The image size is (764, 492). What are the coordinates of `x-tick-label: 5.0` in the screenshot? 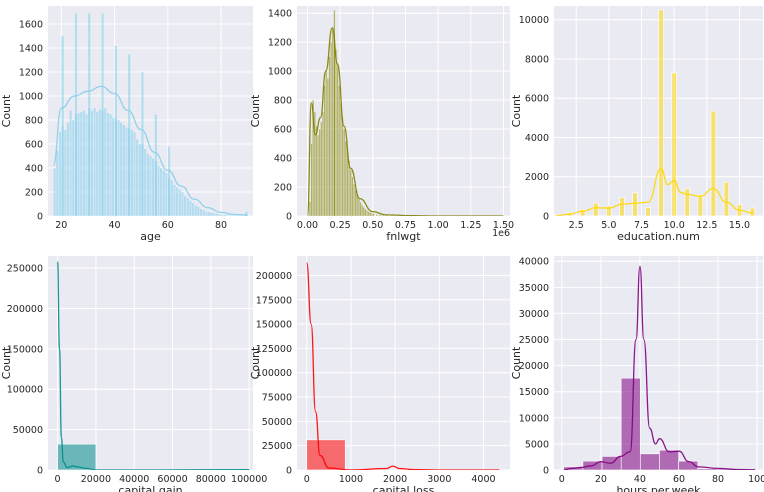 It's located at (608, 225).